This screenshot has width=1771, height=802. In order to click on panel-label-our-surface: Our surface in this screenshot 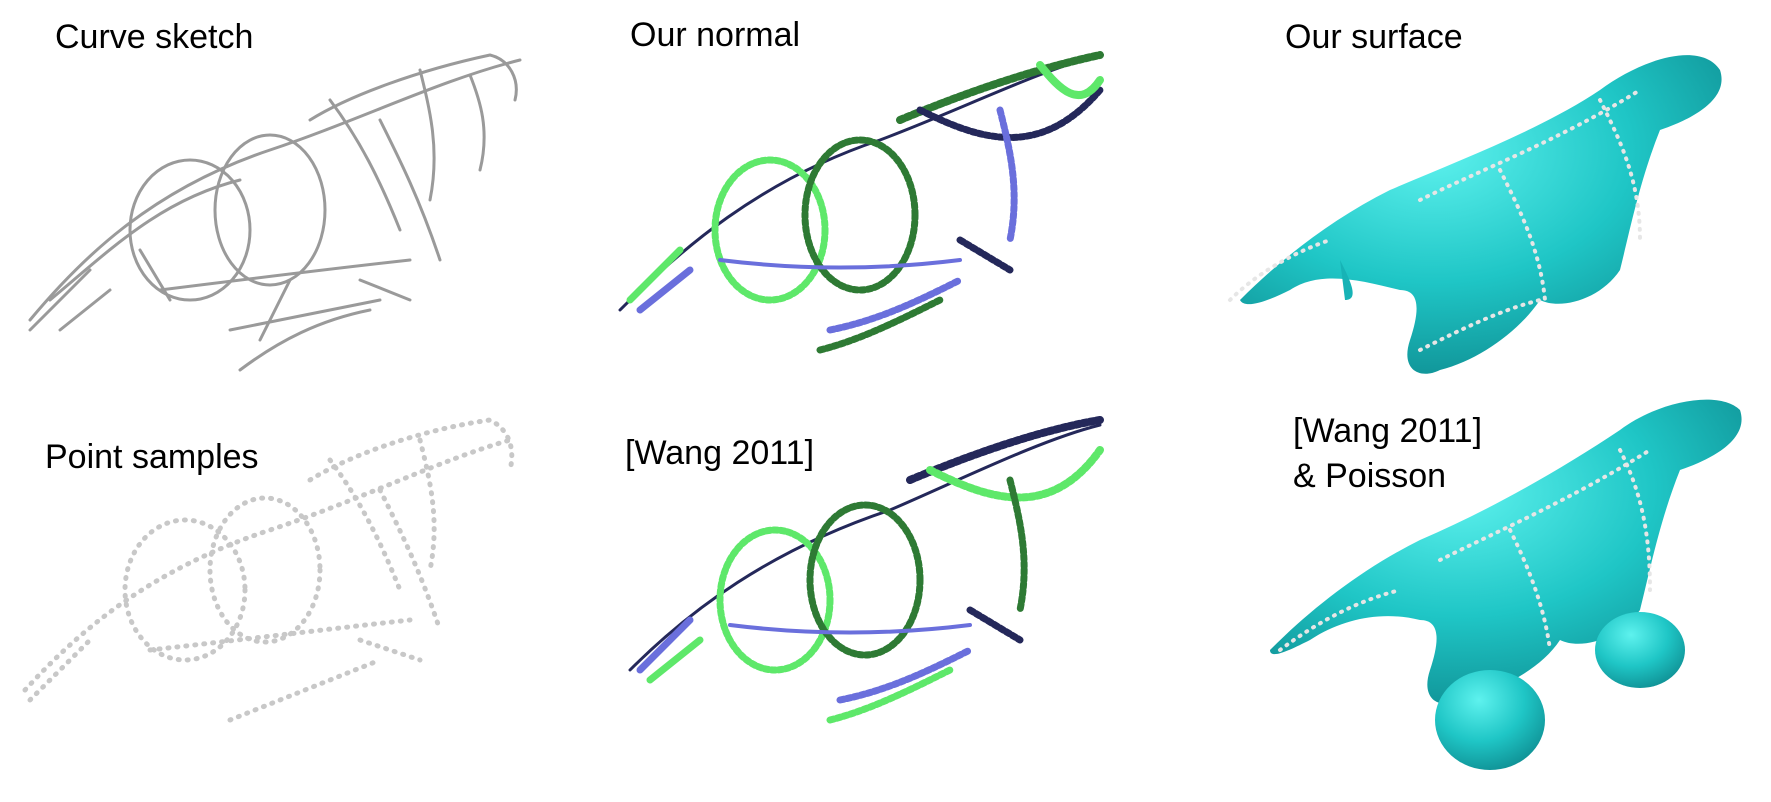, I will do `click(1374, 37)`.